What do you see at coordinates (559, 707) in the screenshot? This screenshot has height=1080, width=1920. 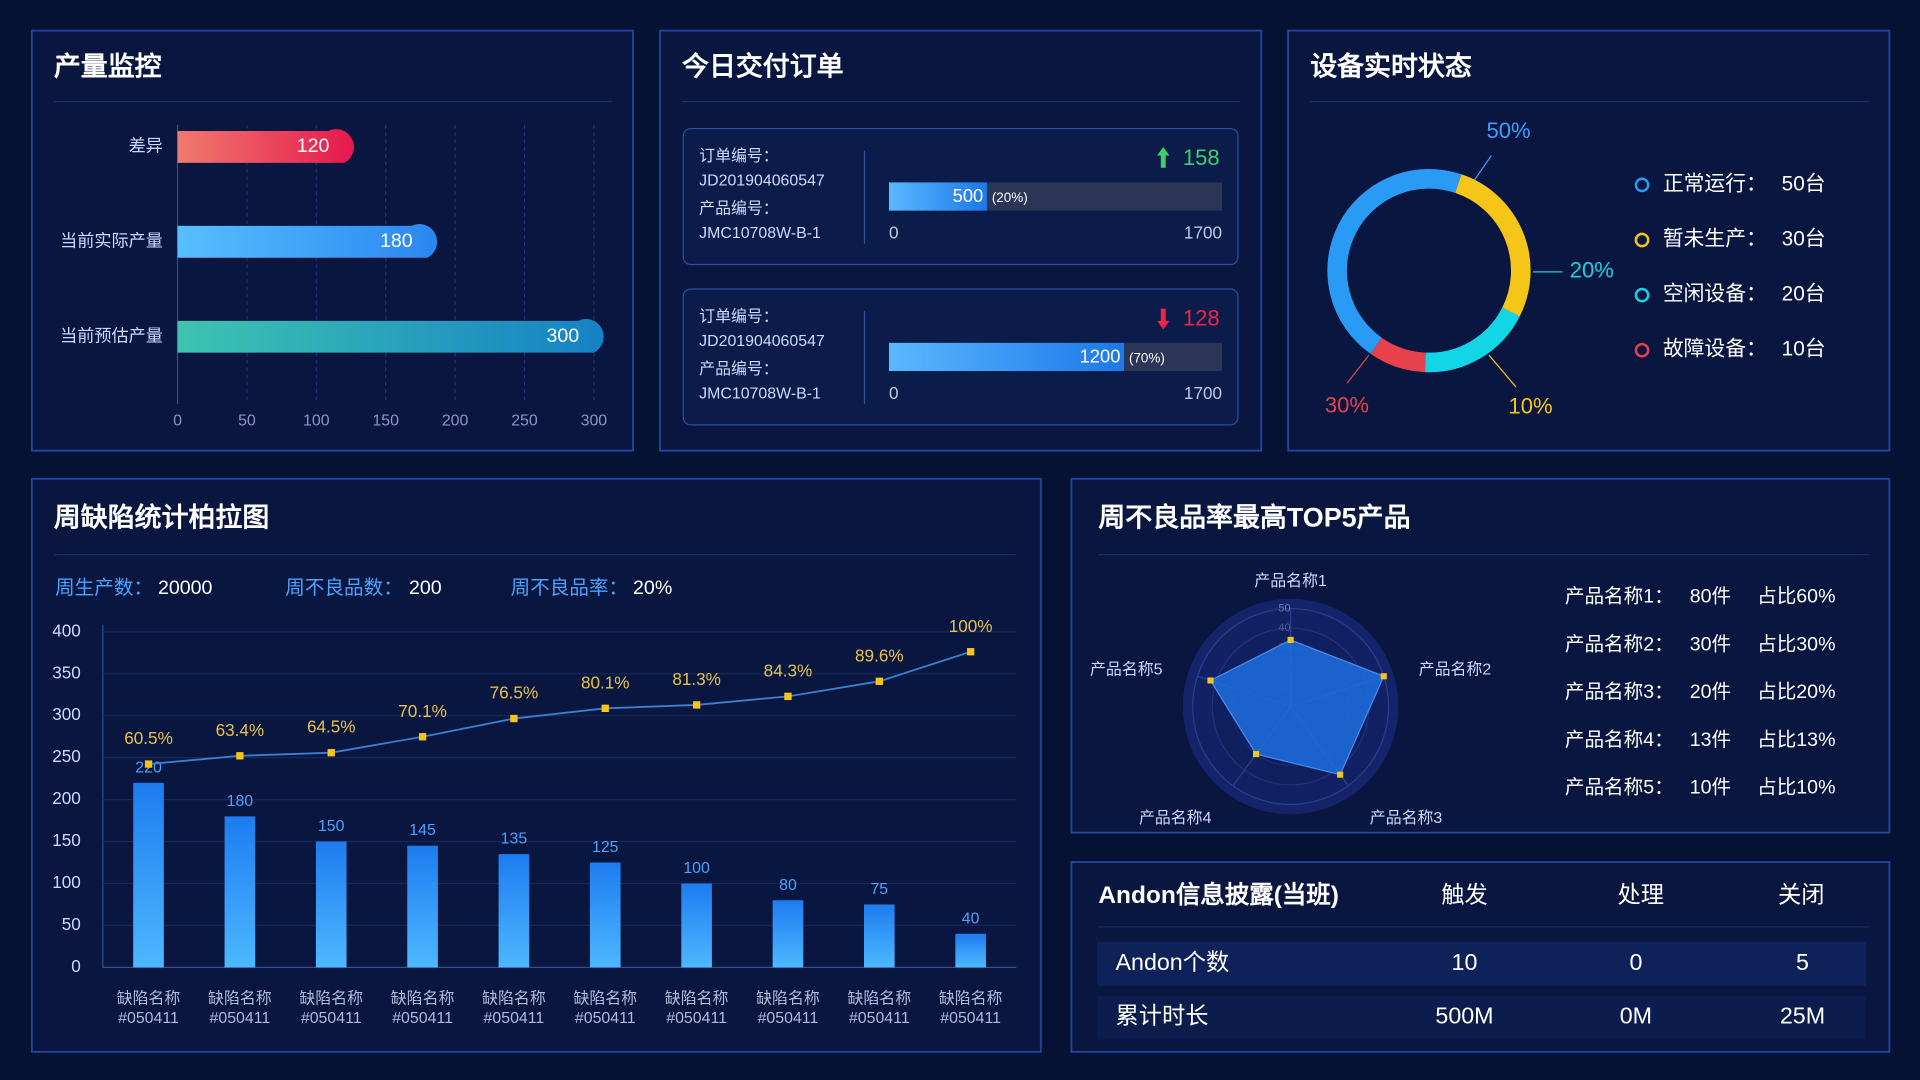 I see `cumulative-line` at bounding box center [559, 707].